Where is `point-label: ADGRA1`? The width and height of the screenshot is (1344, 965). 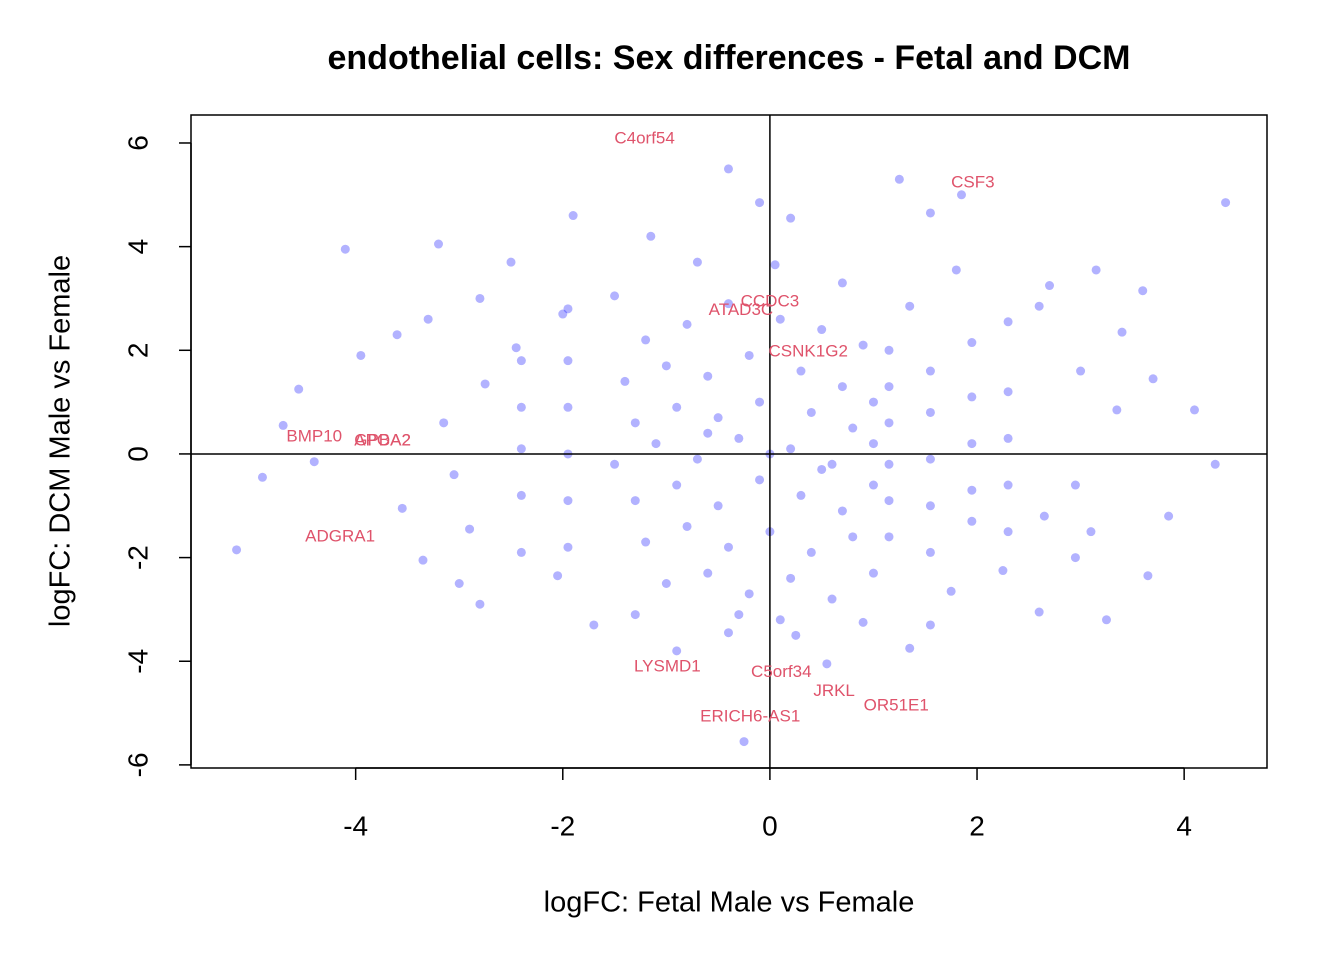 point-label: ADGRA1 is located at coordinates (340, 535).